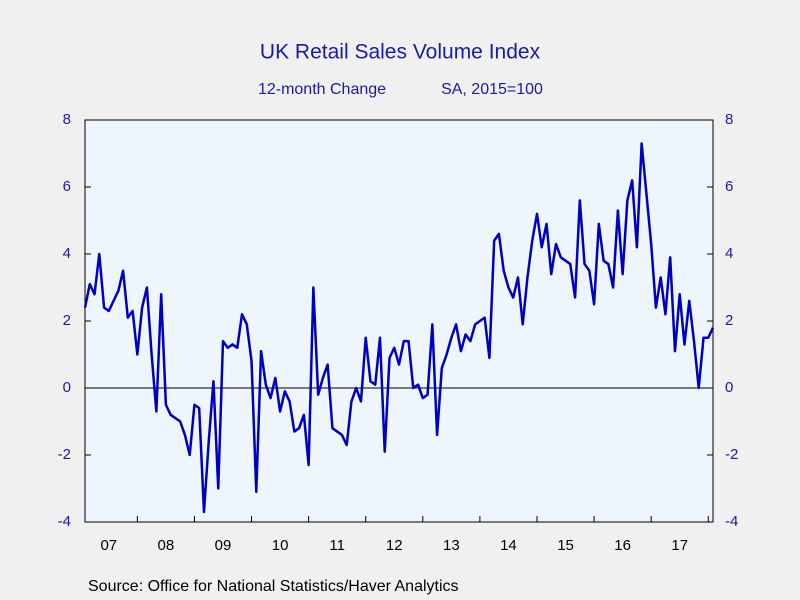  Describe the element at coordinates (400, 52) in the screenshot. I see `chart-title: UK Retail Sales Volume Index` at that location.